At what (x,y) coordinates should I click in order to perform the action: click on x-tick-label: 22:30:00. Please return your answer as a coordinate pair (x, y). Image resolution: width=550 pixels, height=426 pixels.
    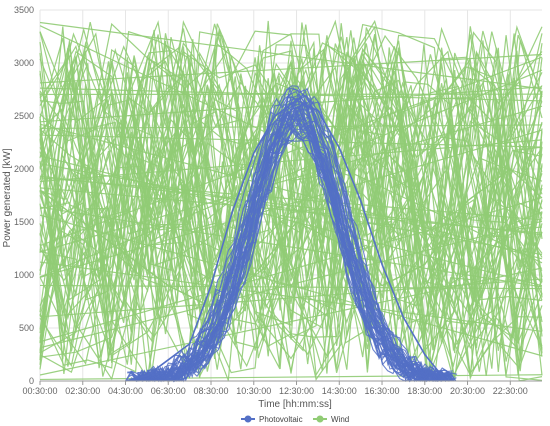
    Looking at the image, I should click on (510, 391).